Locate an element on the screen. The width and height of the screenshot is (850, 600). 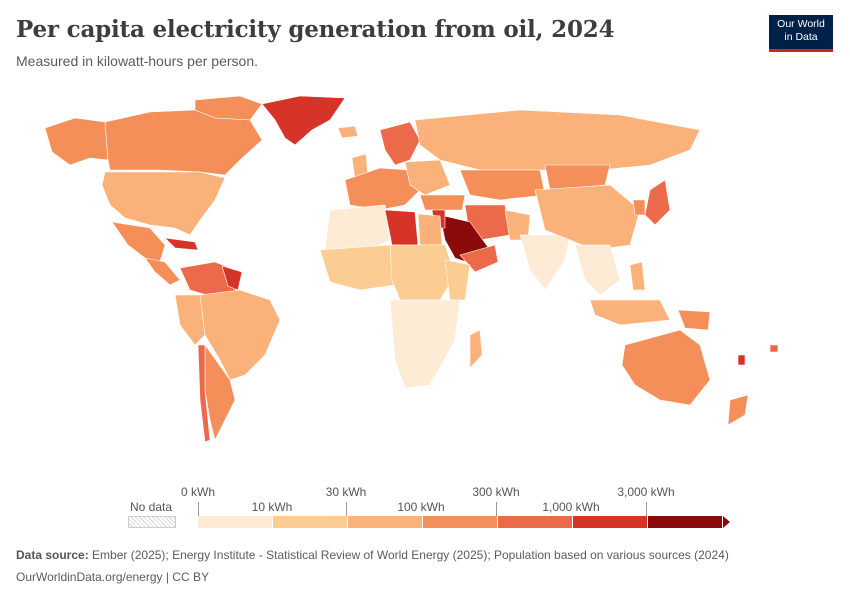
legend-tick-30: 30 kWh is located at coordinates (346, 492).